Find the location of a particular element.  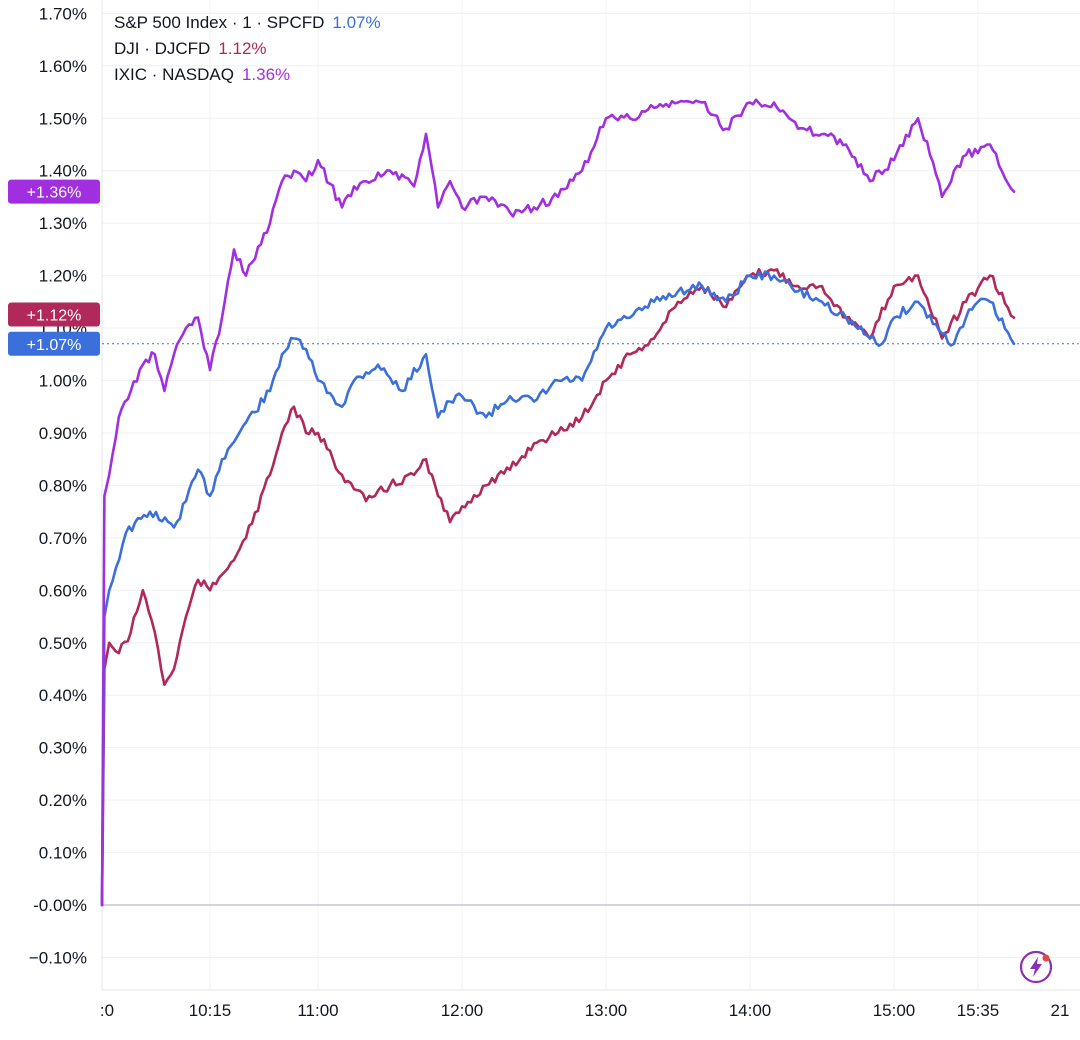

x-tick-label: 21 is located at coordinates (1060, 1010).